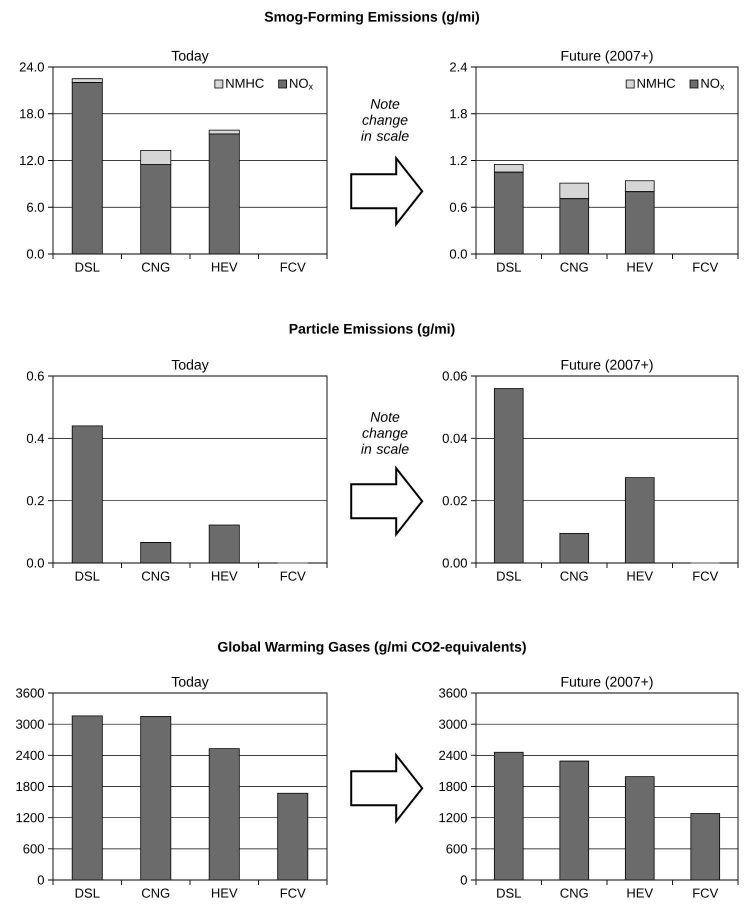  I want to click on y-tick-label: 0.00, so click(454, 563).